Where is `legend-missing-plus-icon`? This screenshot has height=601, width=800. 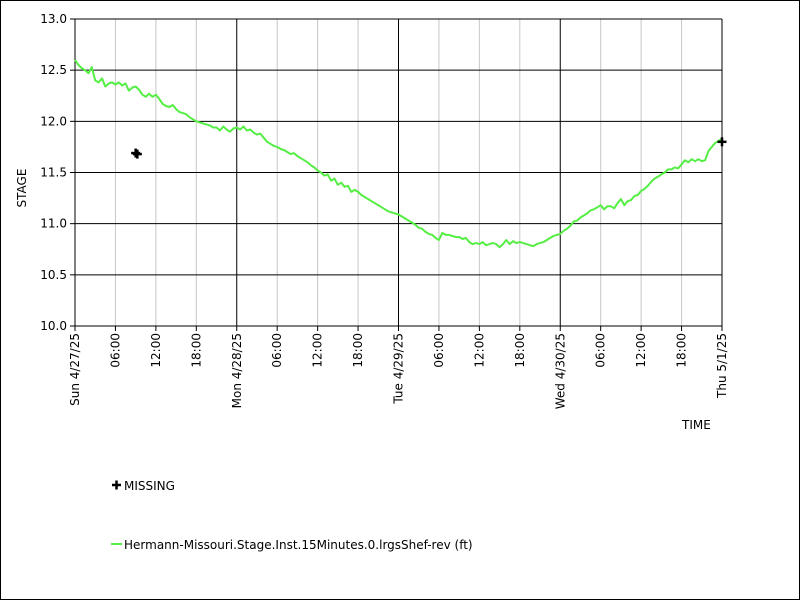
legend-missing-plus-icon is located at coordinates (116, 485).